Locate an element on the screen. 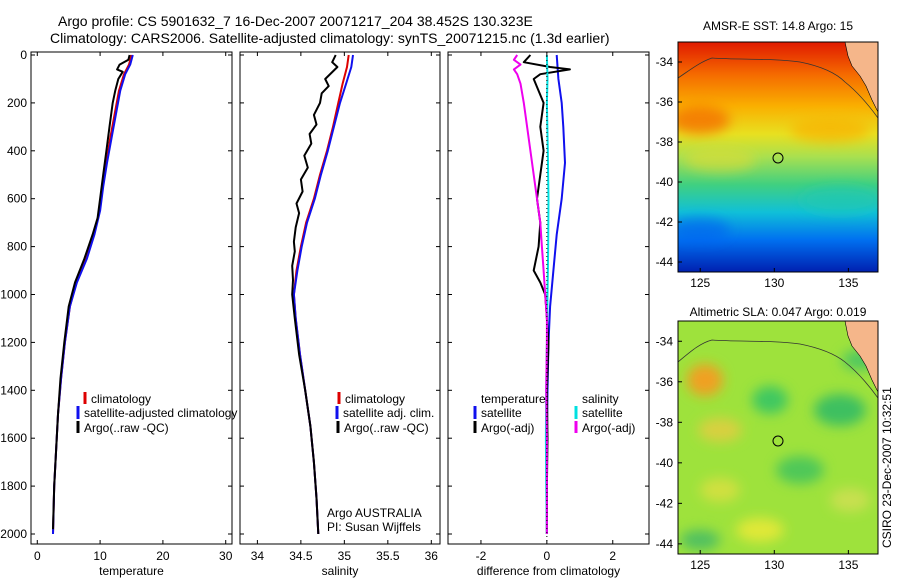 This screenshot has height=580, width=900. map-sla-field is located at coordinates (778, 437).